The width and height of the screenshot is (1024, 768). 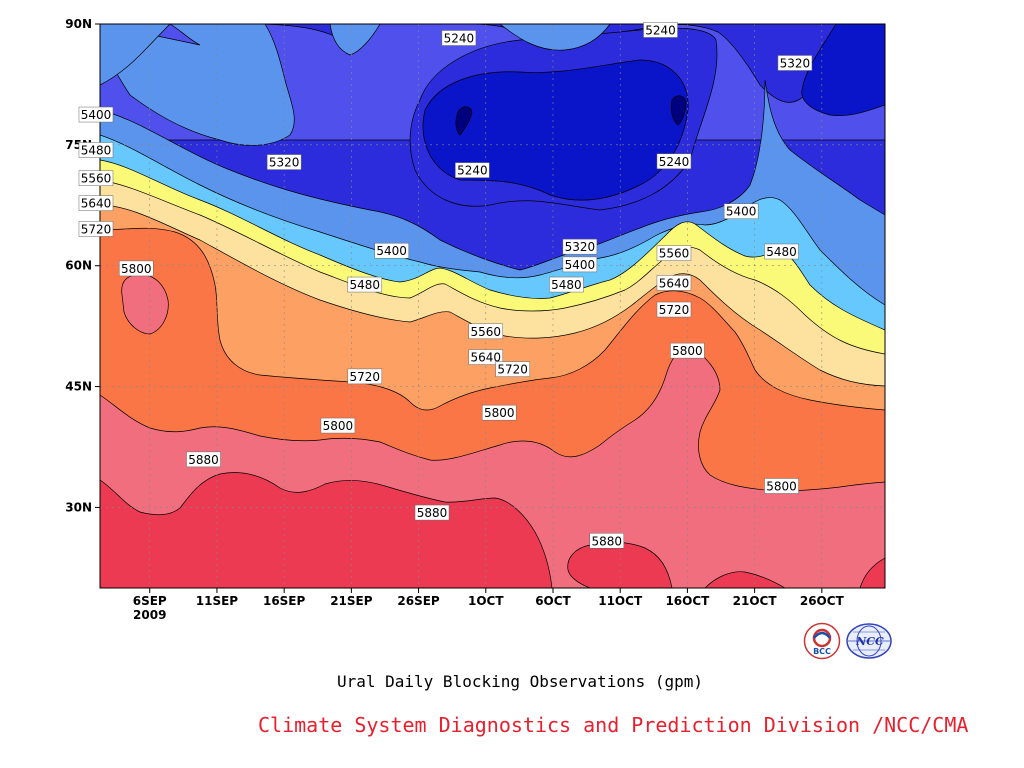 I want to click on x-tick-label: 11SEP, so click(x=217, y=601).